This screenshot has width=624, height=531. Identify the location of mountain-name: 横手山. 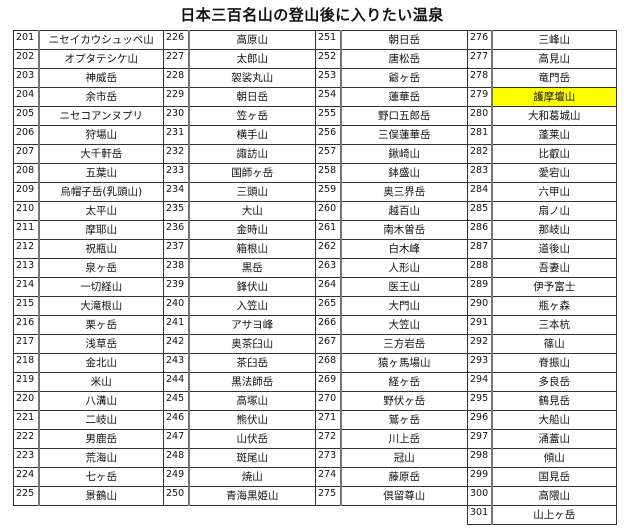
(252, 135).